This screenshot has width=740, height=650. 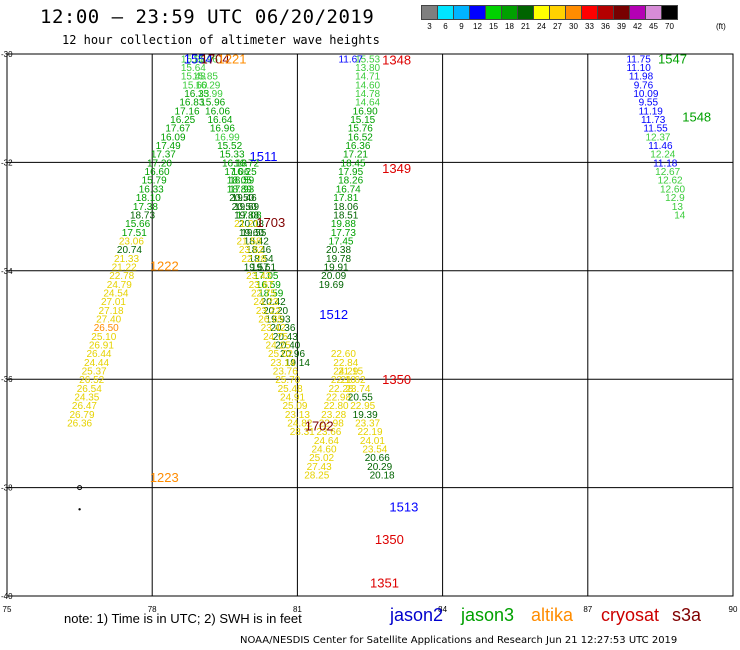 I want to click on wave-height-value: 23.54, so click(x=374, y=450).